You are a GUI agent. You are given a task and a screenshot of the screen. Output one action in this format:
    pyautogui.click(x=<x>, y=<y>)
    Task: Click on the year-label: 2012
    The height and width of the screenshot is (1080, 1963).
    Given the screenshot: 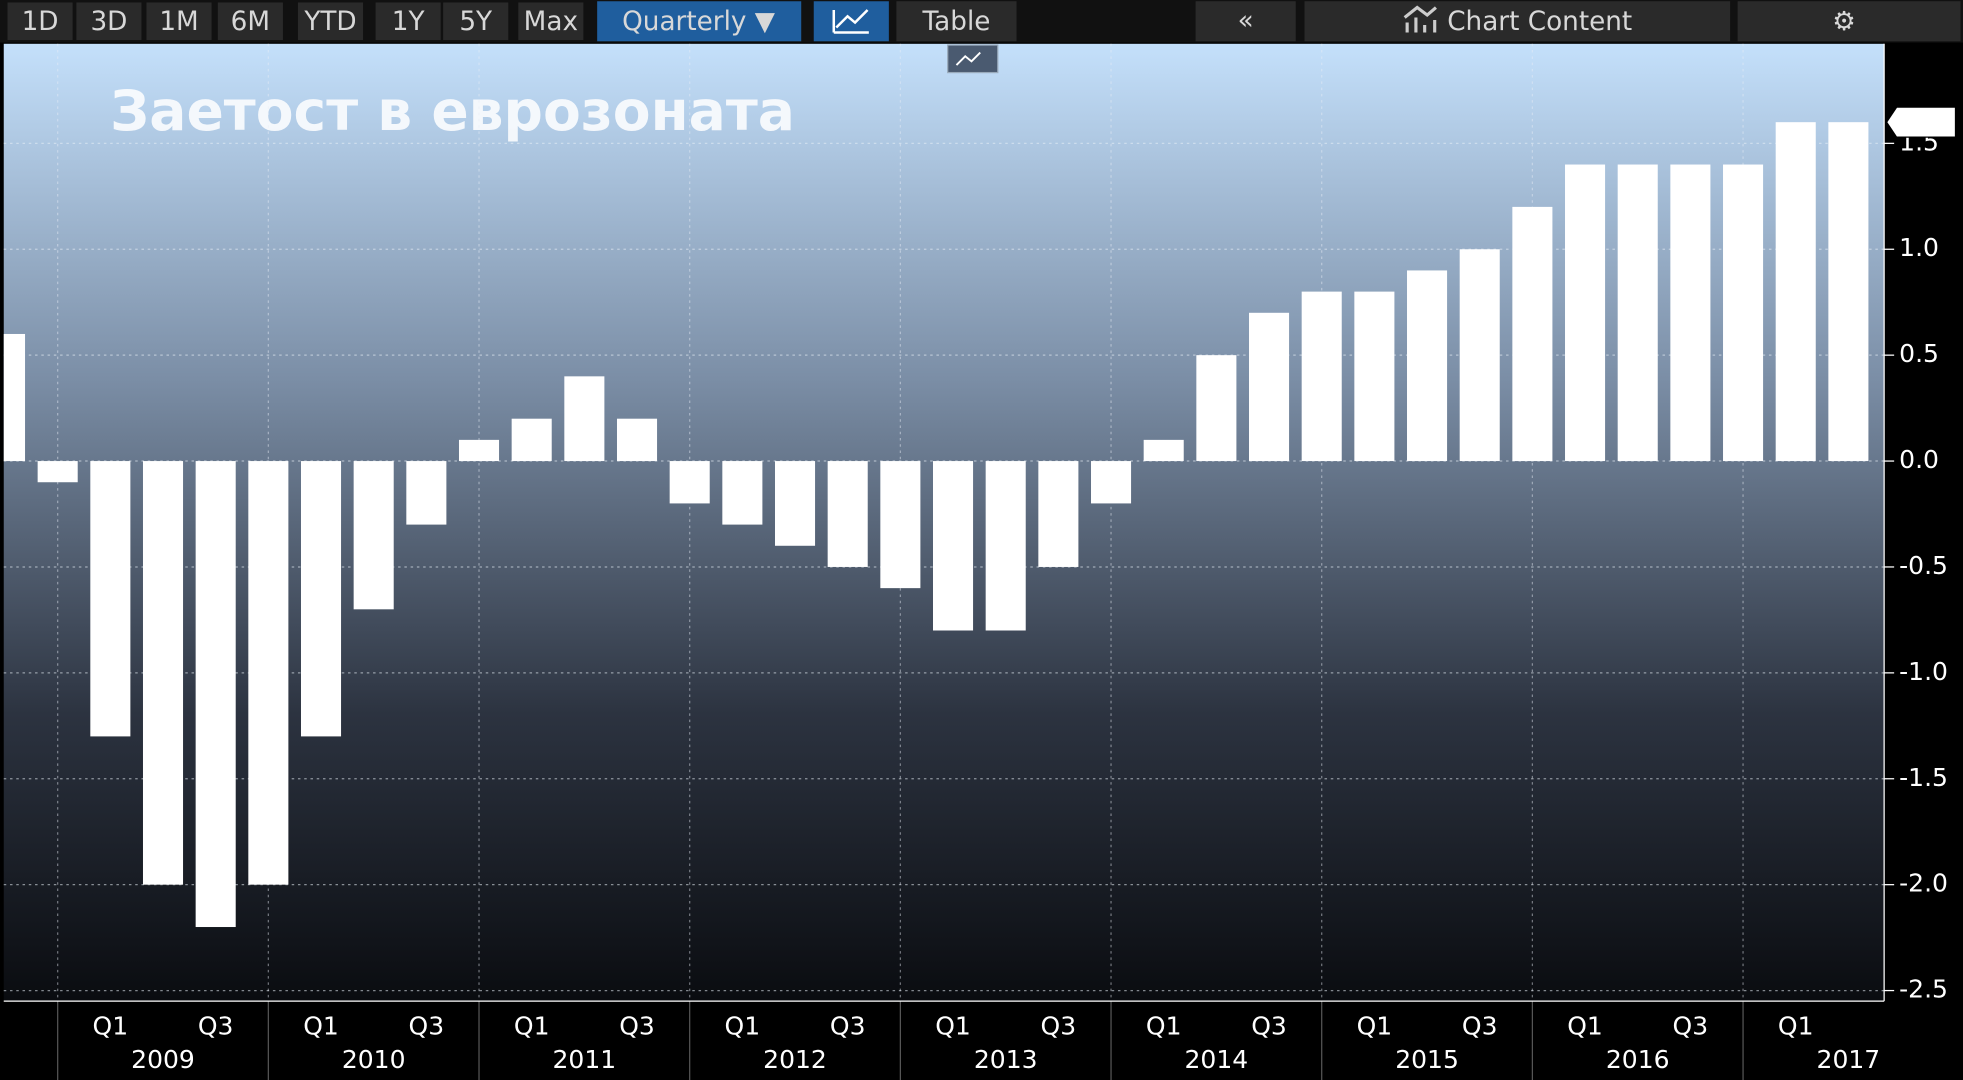 What is the action you would take?
    pyautogui.click(x=795, y=1059)
    